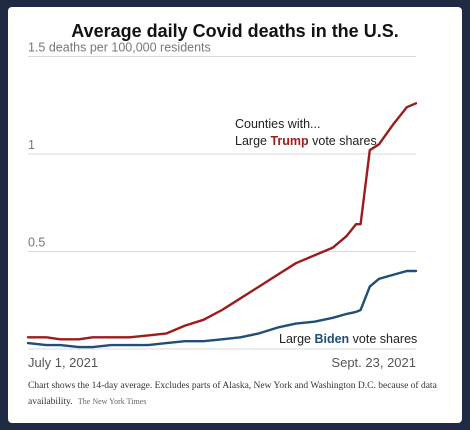 The width and height of the screenshot is (470, 430). What do you see at coordinates (331, 339) in the screenshot?
I see `series-label-highlight: Biden` at bounding box center [331, 339].